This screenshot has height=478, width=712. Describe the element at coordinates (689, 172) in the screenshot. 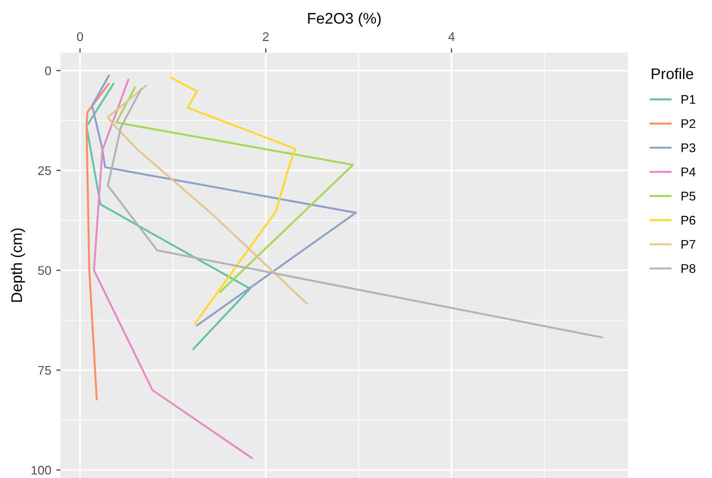

I see `legend-label: P4` at that location.